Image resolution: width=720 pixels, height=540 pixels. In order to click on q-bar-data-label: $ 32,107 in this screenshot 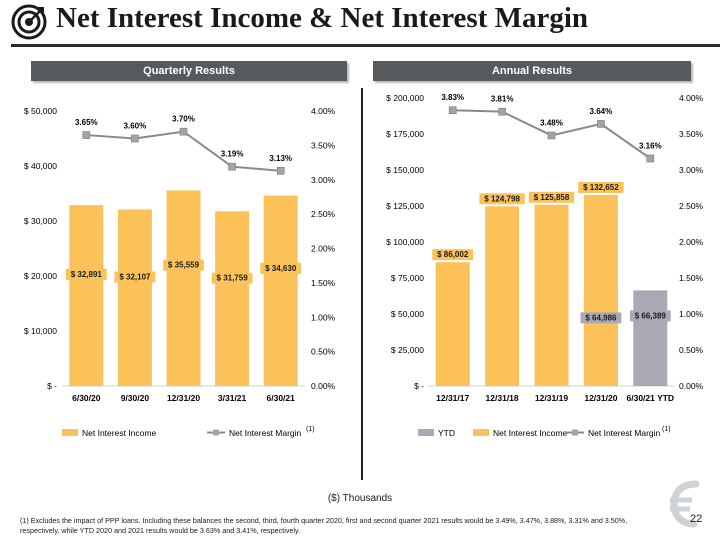, I will do `click(135, 277)`.